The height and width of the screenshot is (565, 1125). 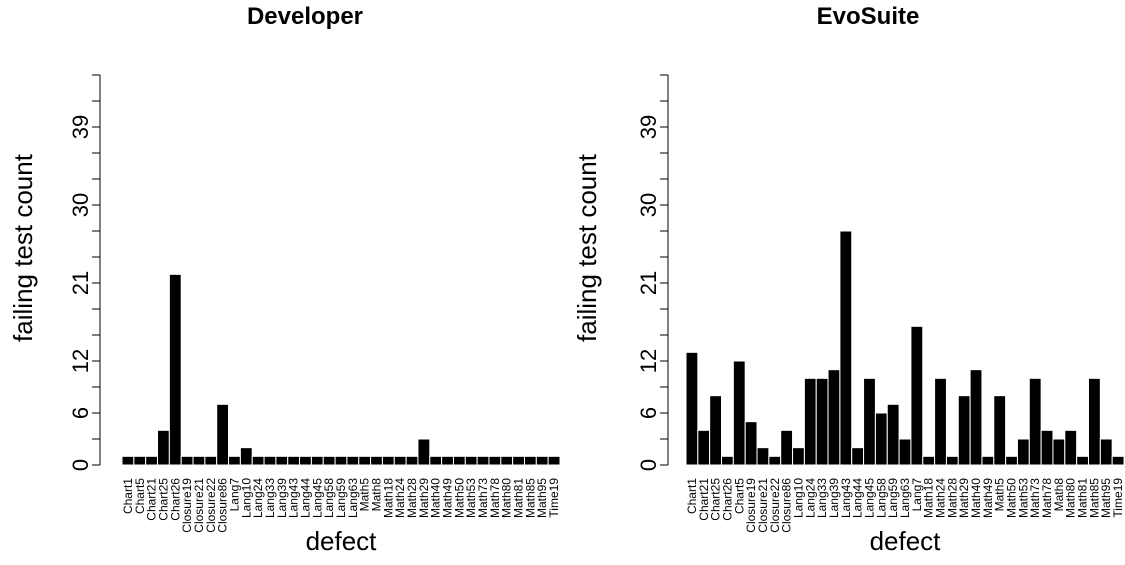 What do you see at coordinates (1083, 498) in the screenshot?
I see `x-tick-label: Math81` at bounding box center [1083, 498].